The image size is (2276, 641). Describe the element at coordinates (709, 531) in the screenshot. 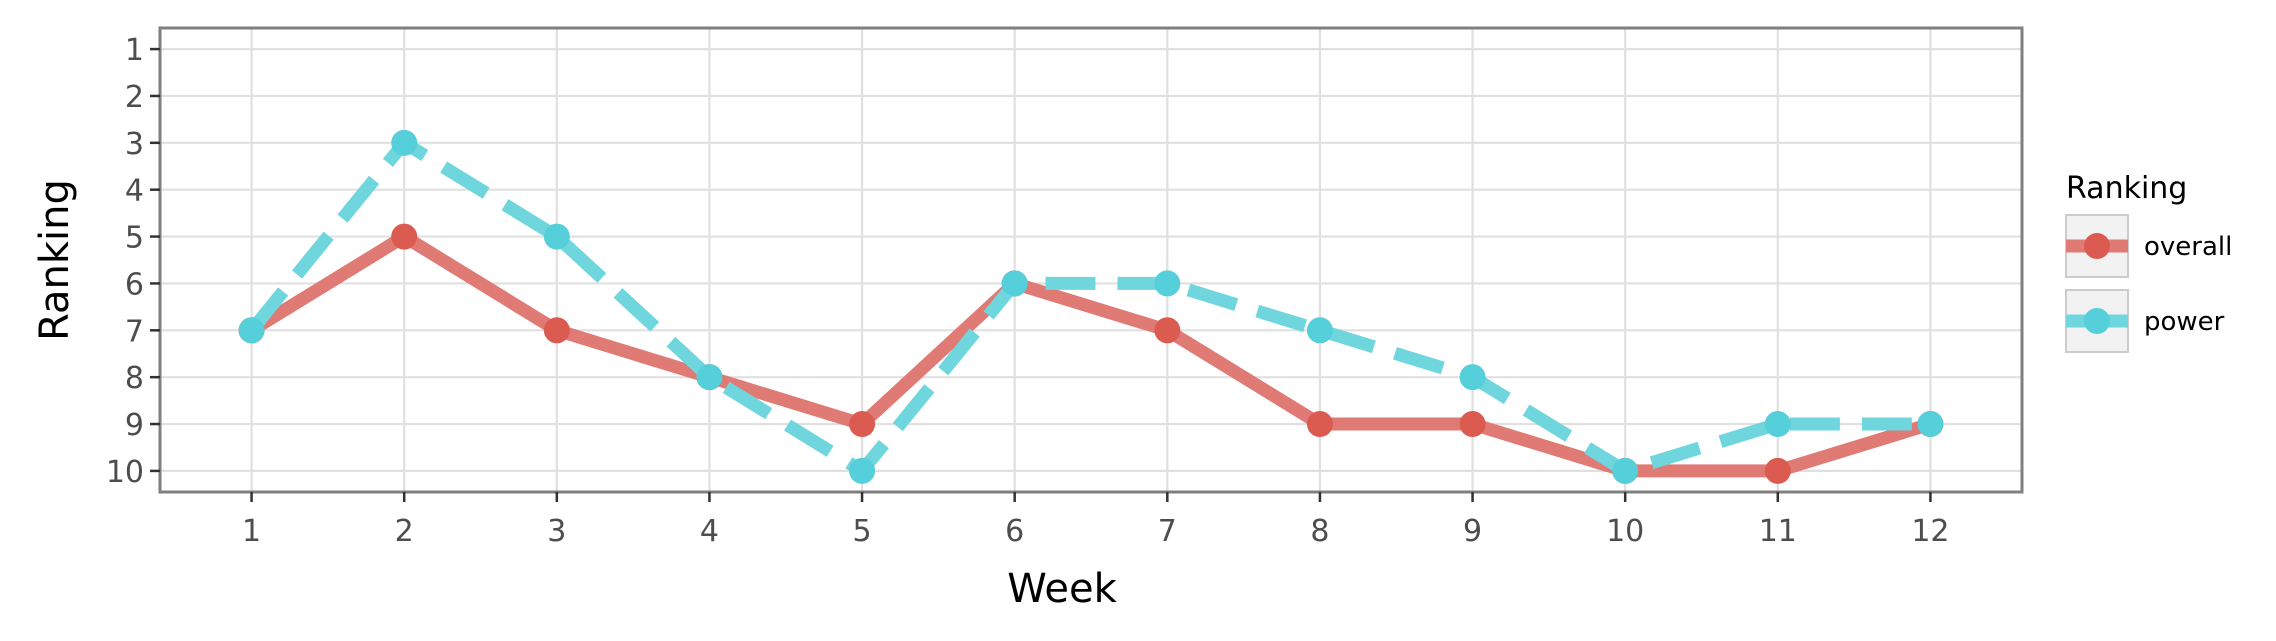

I see `x-tick-label: 4` at that location.